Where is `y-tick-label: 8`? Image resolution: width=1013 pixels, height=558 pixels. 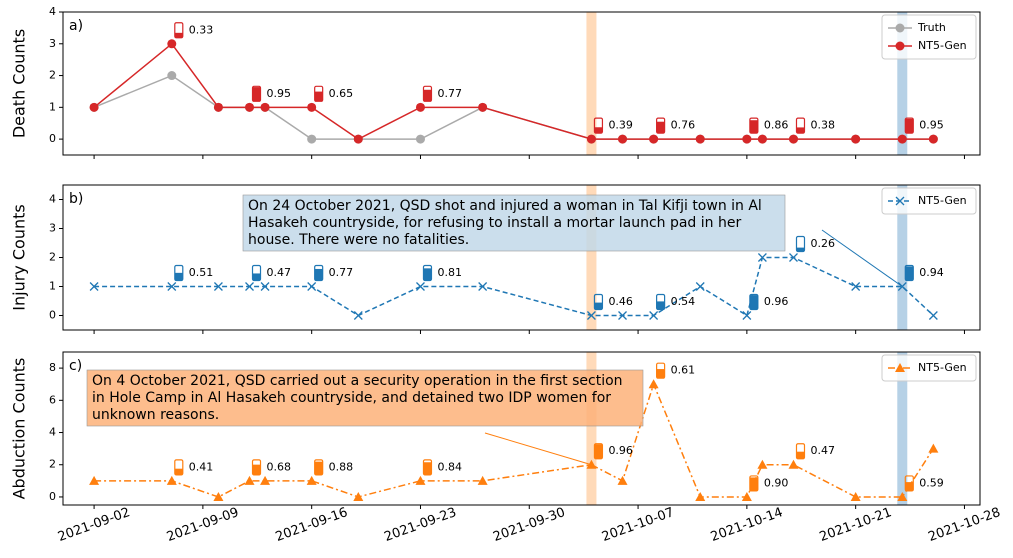 y-tick-label: 8 is located at coordinates (52, 367).